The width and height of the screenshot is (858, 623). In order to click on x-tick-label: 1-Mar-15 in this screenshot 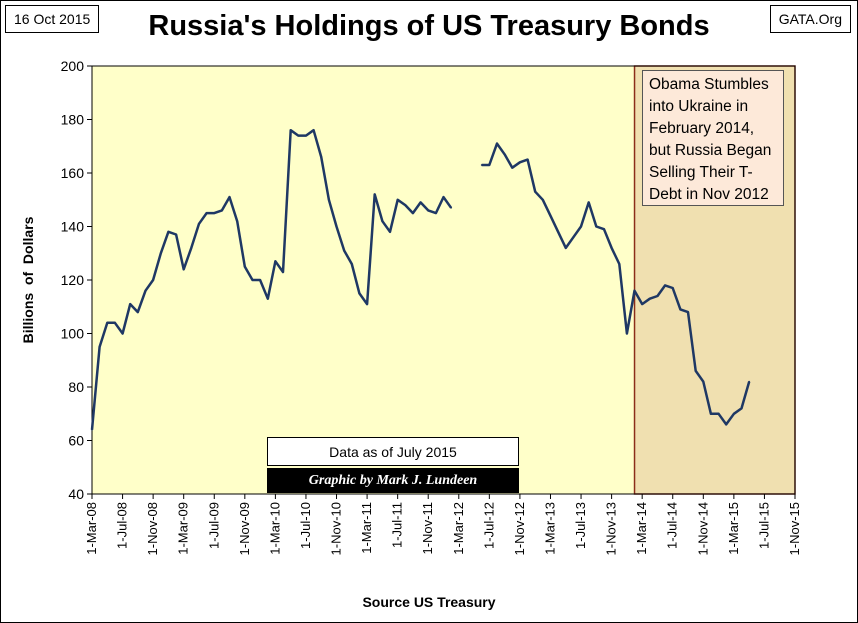, I will do `click(733, 528)`.